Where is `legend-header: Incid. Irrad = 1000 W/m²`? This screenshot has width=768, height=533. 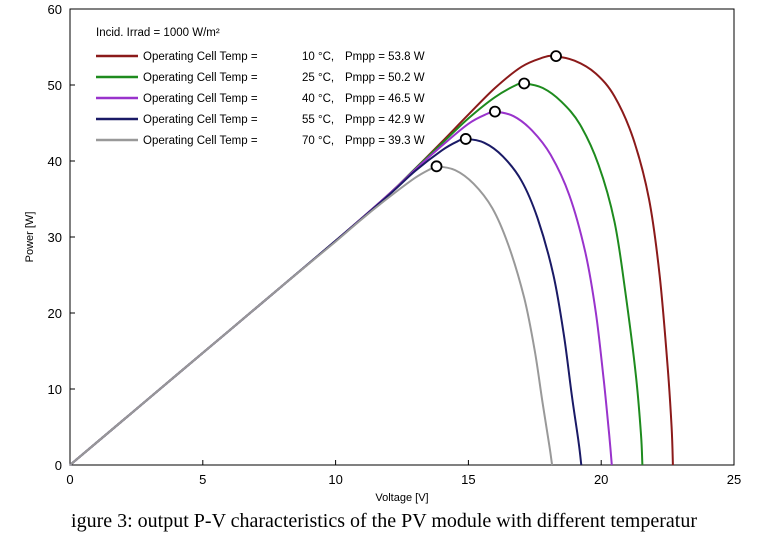
legend-header: Incid. Irrad = 1000 W/m² is located at coordinates (158, 33).